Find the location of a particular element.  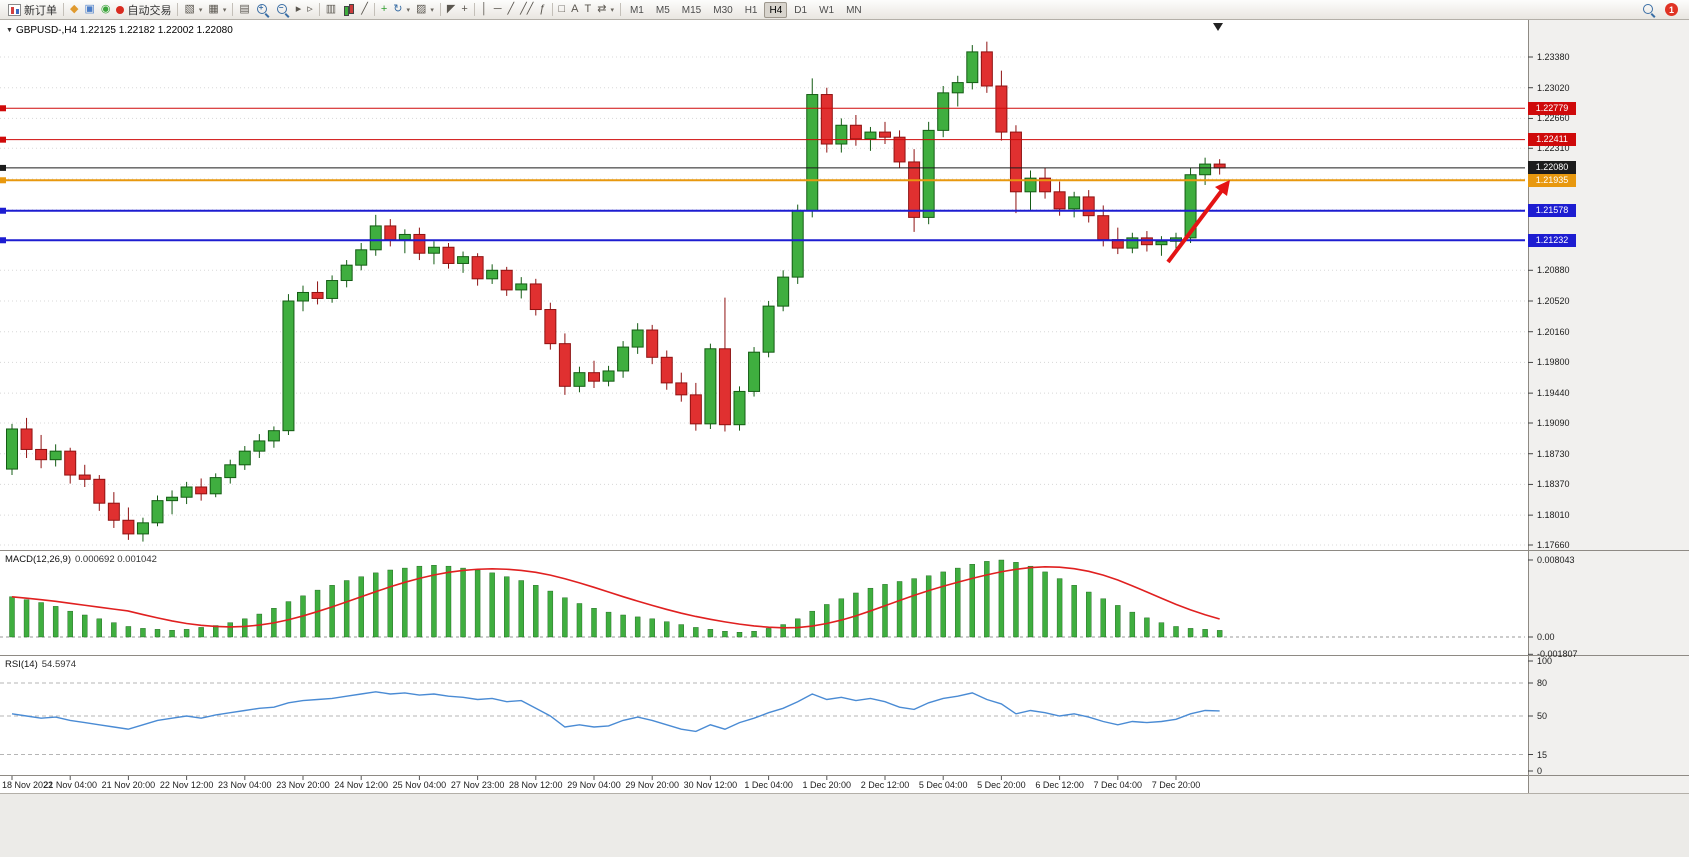

tile-windows-icon: ▤ is located at coordinates (244, 9).